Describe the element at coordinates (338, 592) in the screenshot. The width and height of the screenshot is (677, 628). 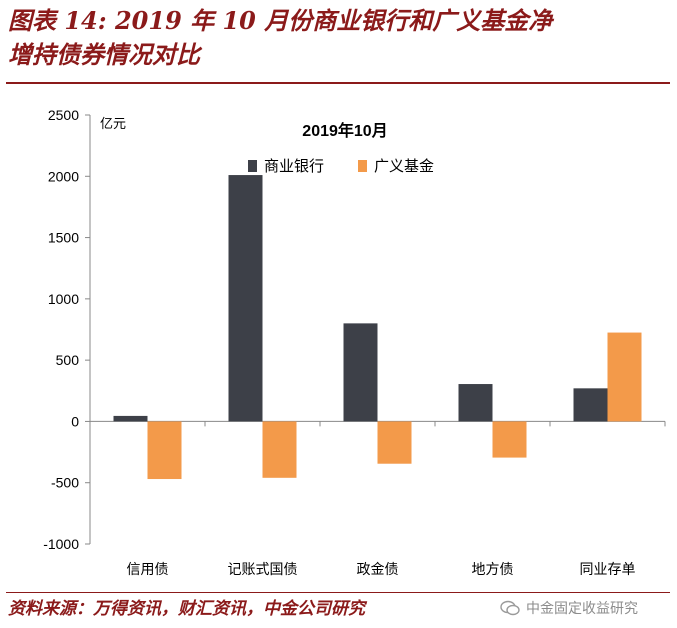
I see `footer-divider` at that location.